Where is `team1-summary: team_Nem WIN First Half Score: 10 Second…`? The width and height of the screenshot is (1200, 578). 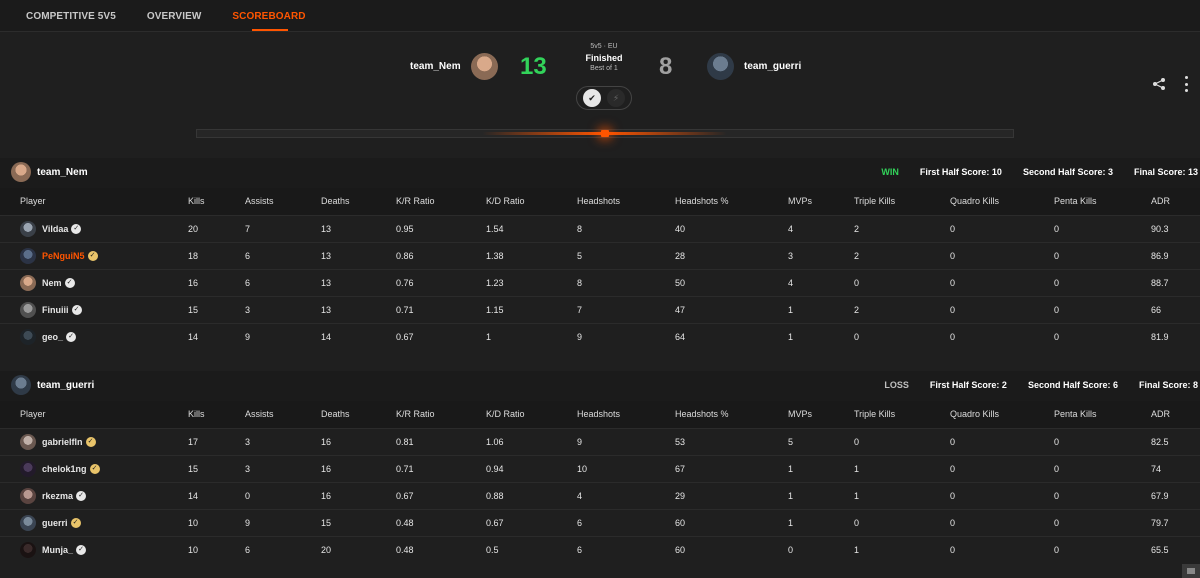
team1-summary: team_Nem WIN First Half Score: 10 Second… is located at coordinates (600, 173).